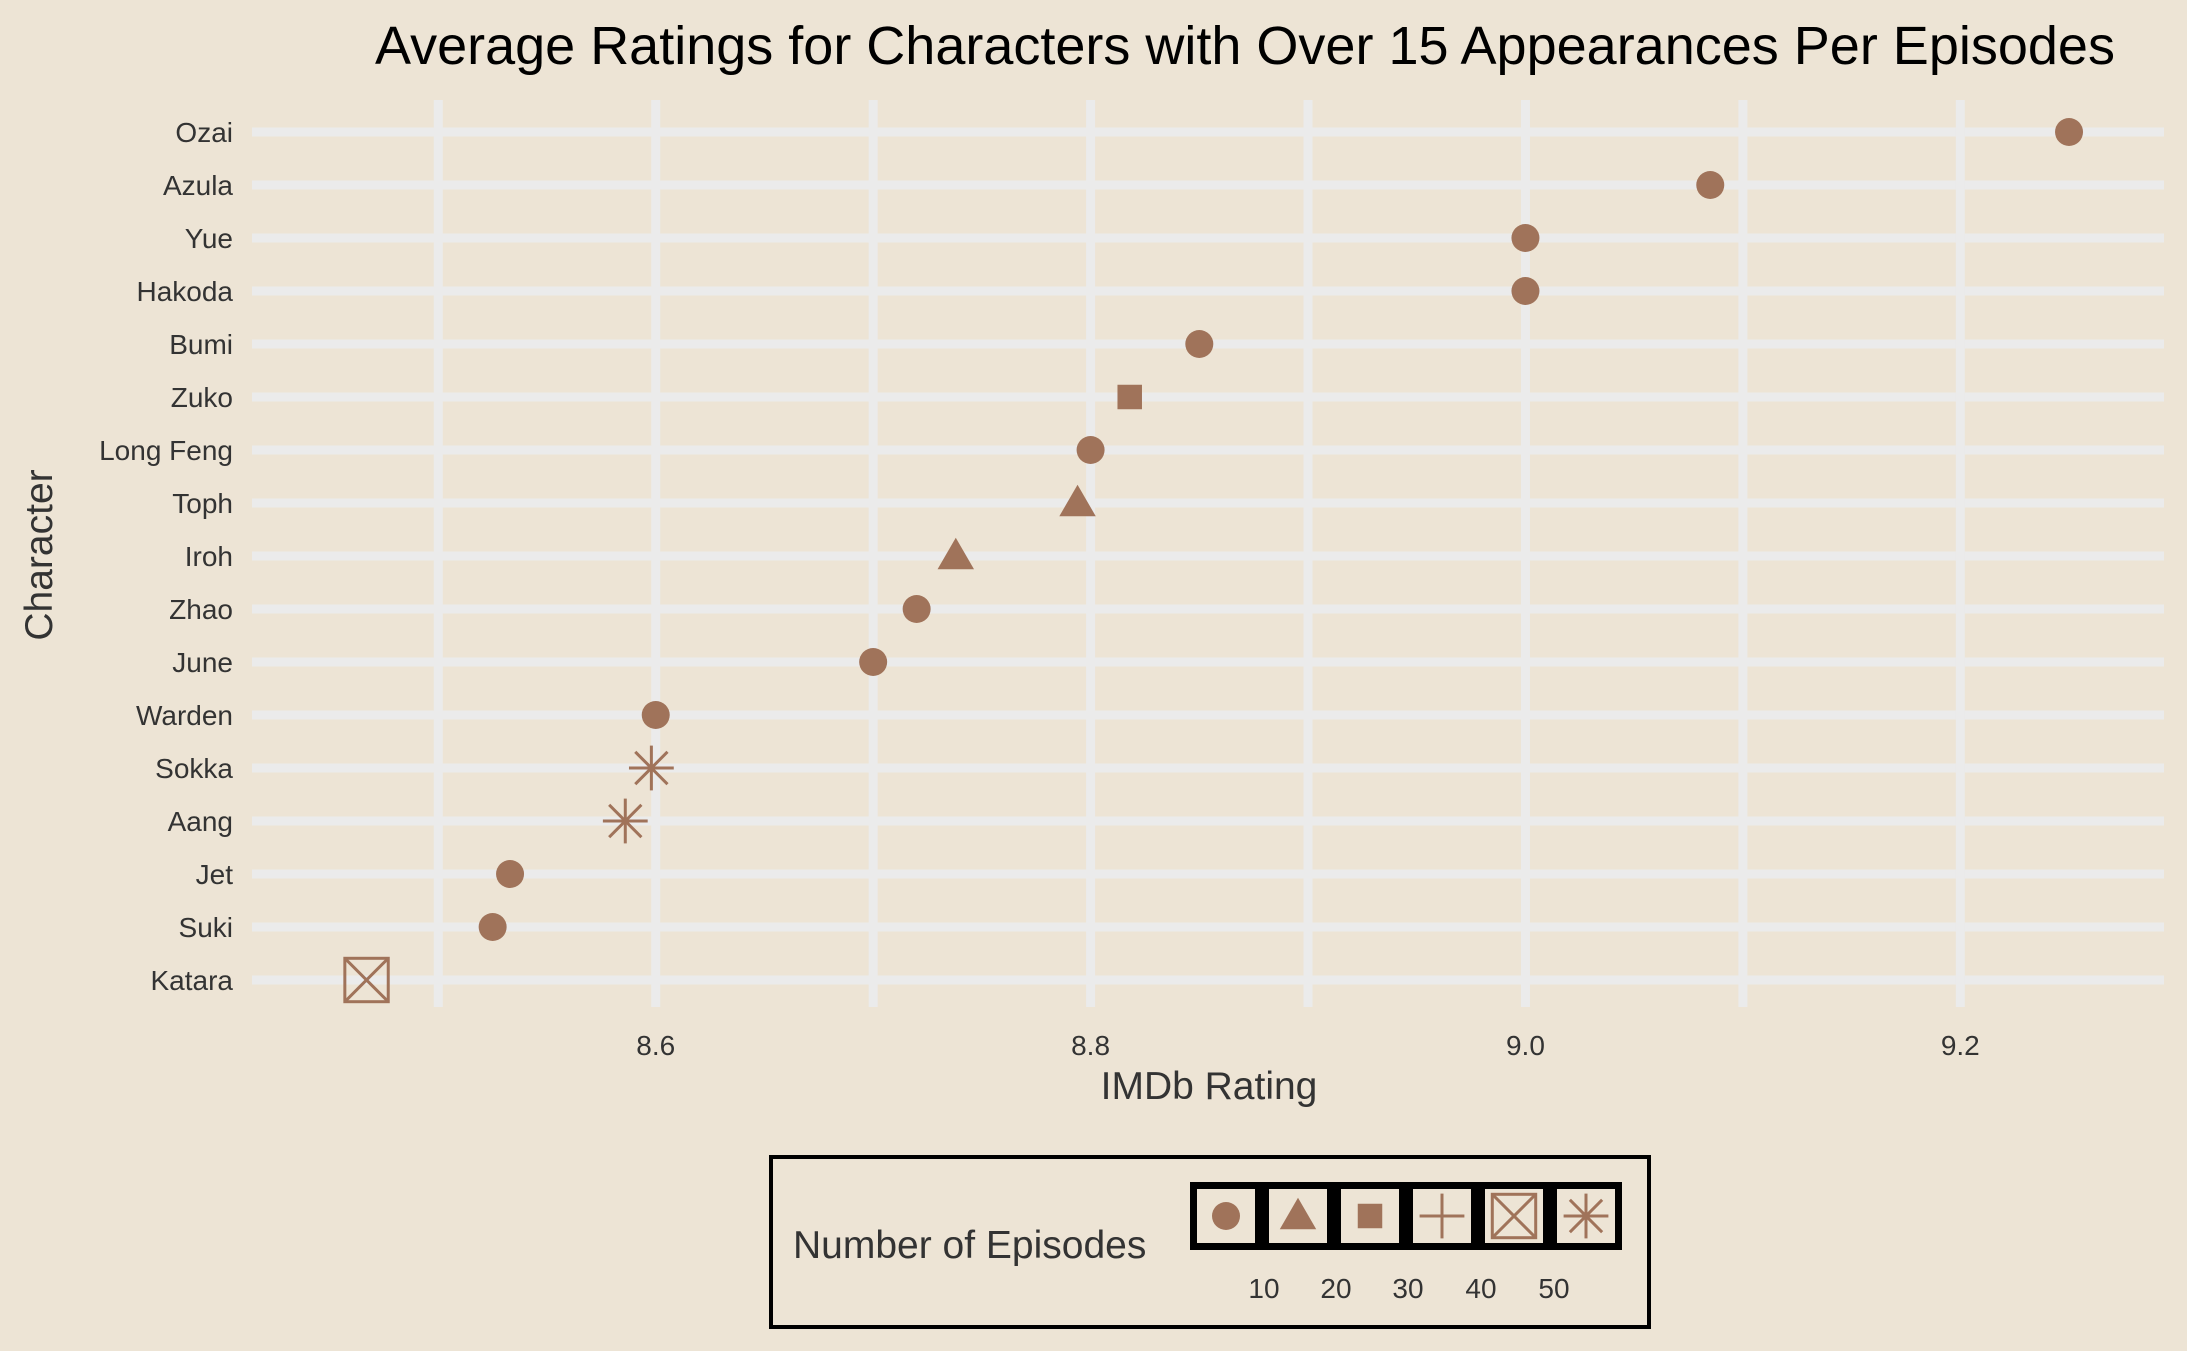 This screenshot has height=1351, width=2187. Describe the element at coordinates (366, 980) in the screenshot. I see `marker-katara` at that location.